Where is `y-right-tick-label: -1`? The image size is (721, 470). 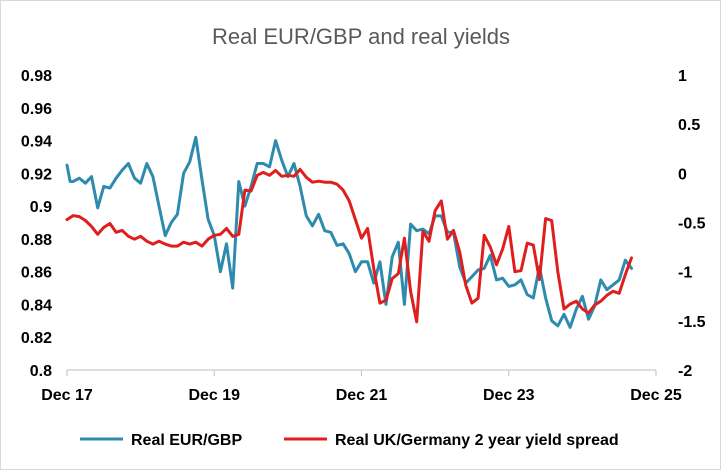
y-right-tick-label: -1 is located at coordinates (685, 273).